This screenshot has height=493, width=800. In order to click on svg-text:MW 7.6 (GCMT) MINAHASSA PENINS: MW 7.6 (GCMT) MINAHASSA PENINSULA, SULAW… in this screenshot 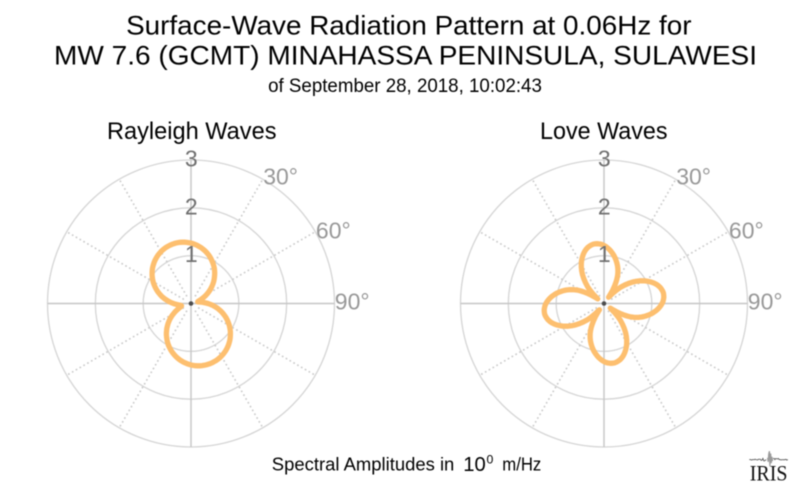, I will do `click(405, 56)`.